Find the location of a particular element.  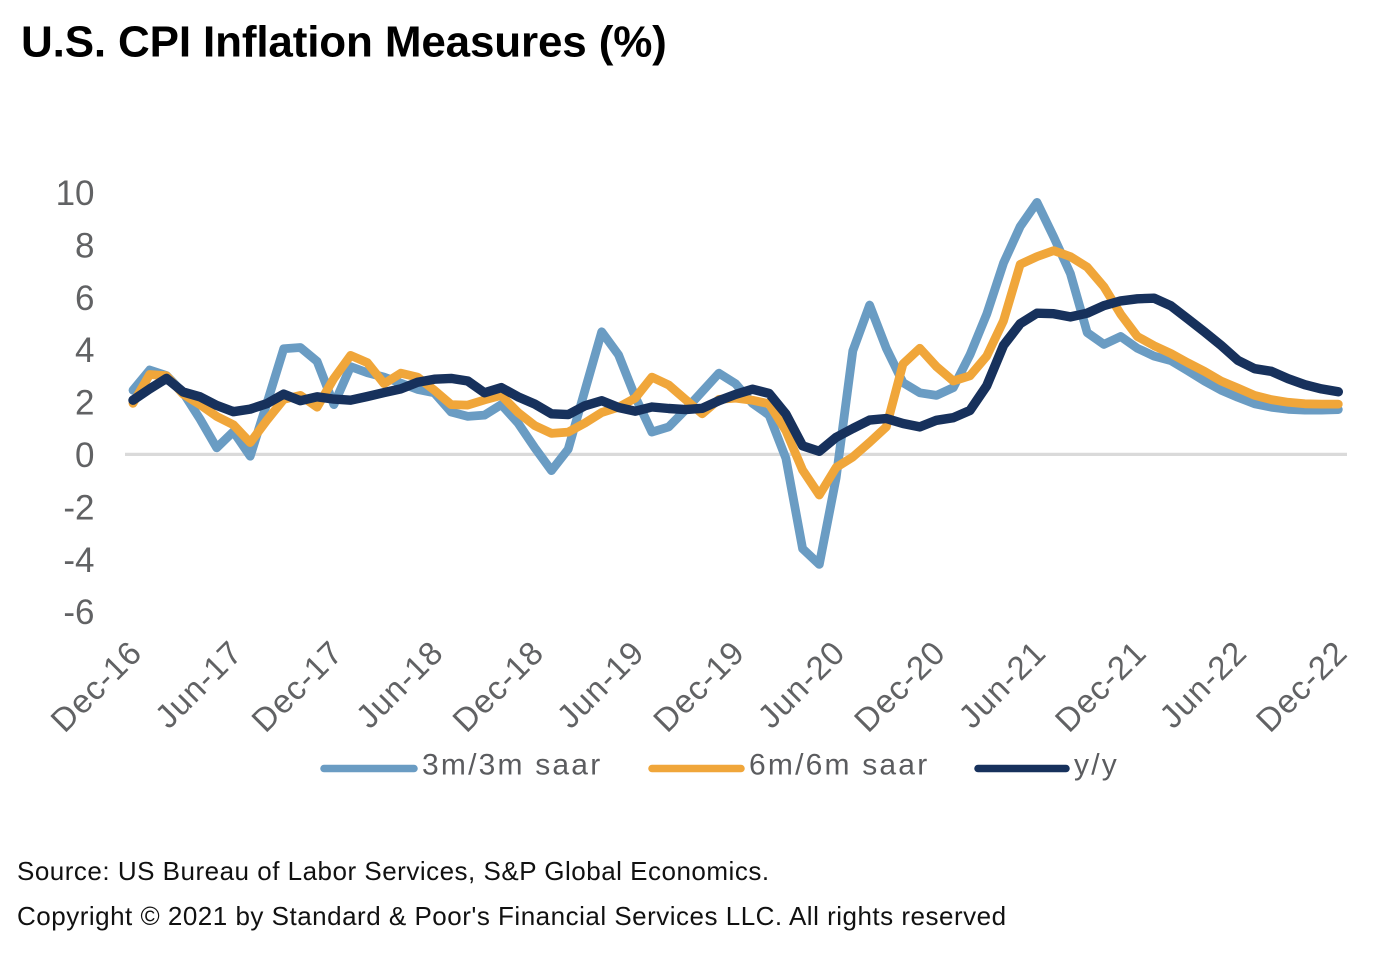

svg-text: 4 is located at coordinates (84, 350).